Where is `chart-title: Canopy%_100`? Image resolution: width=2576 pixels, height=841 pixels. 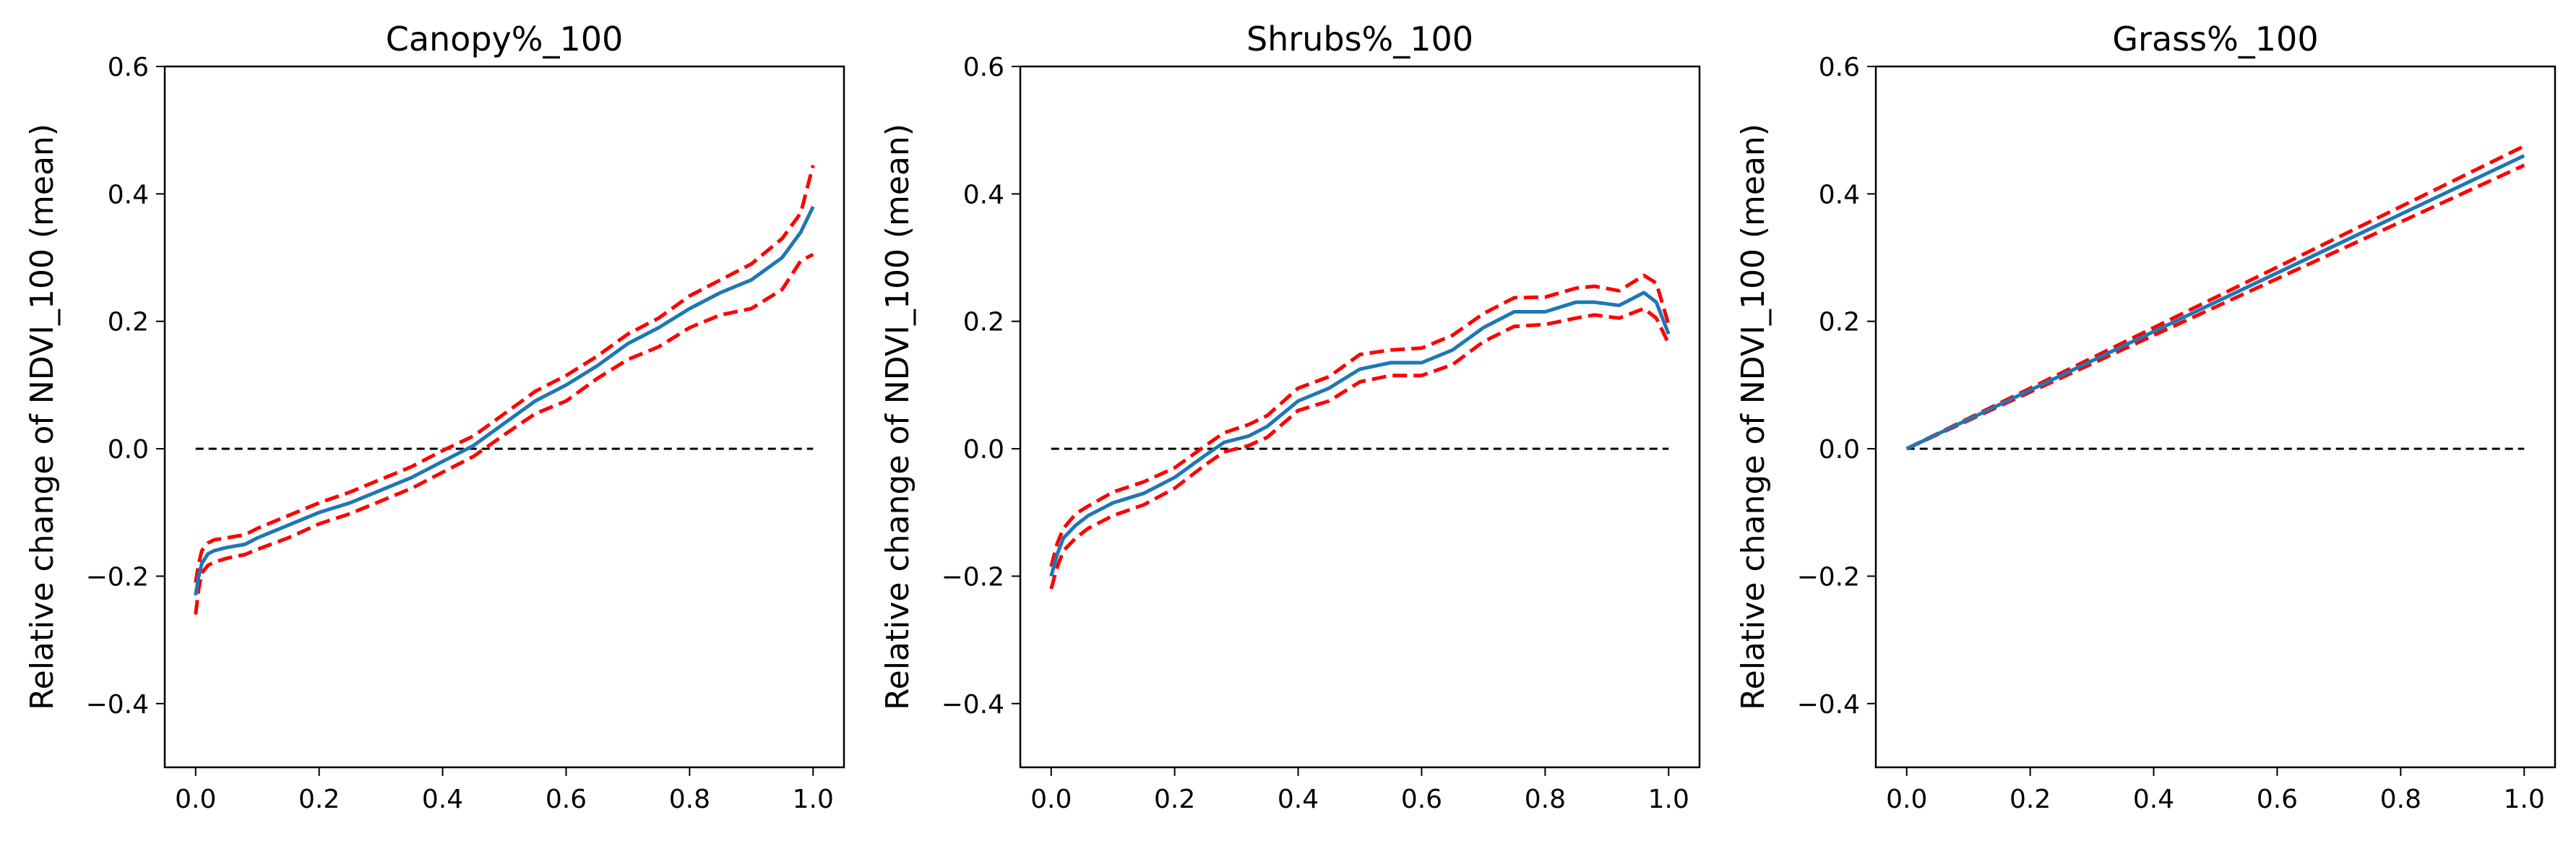
chart-title: Canopy%_100 is located at coordinates (505, 39).